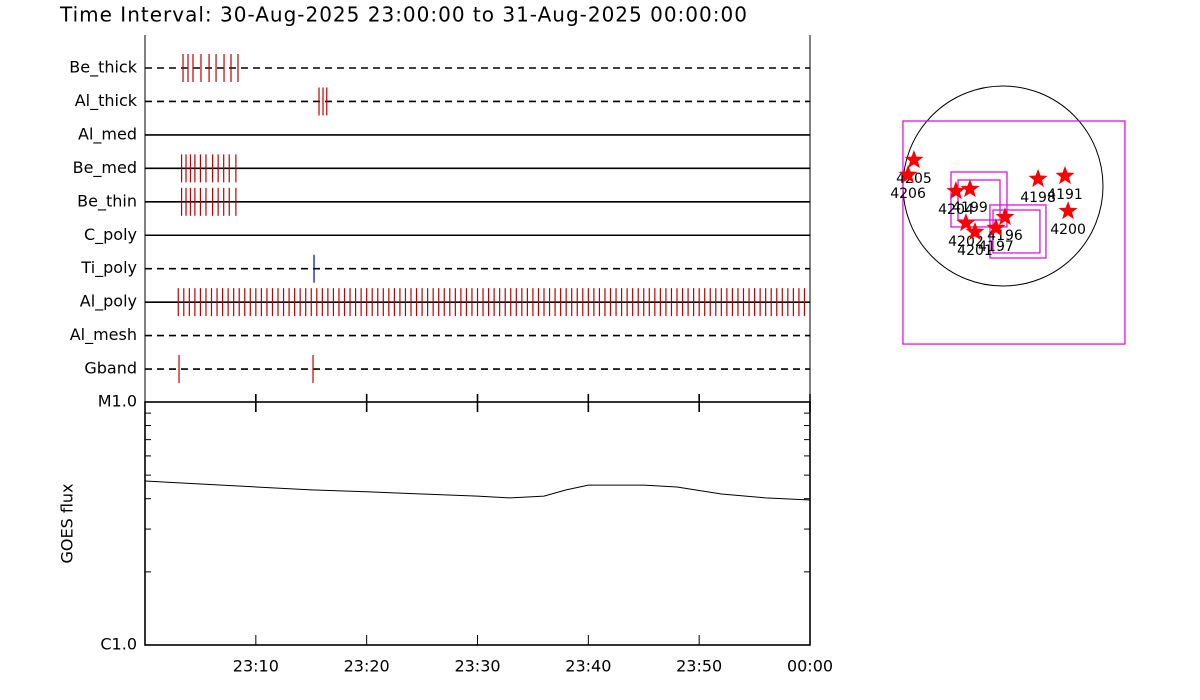 This screenshot has width=1200, height=700. I want to click on x-tick-label: 23:40, so click(588, 666).